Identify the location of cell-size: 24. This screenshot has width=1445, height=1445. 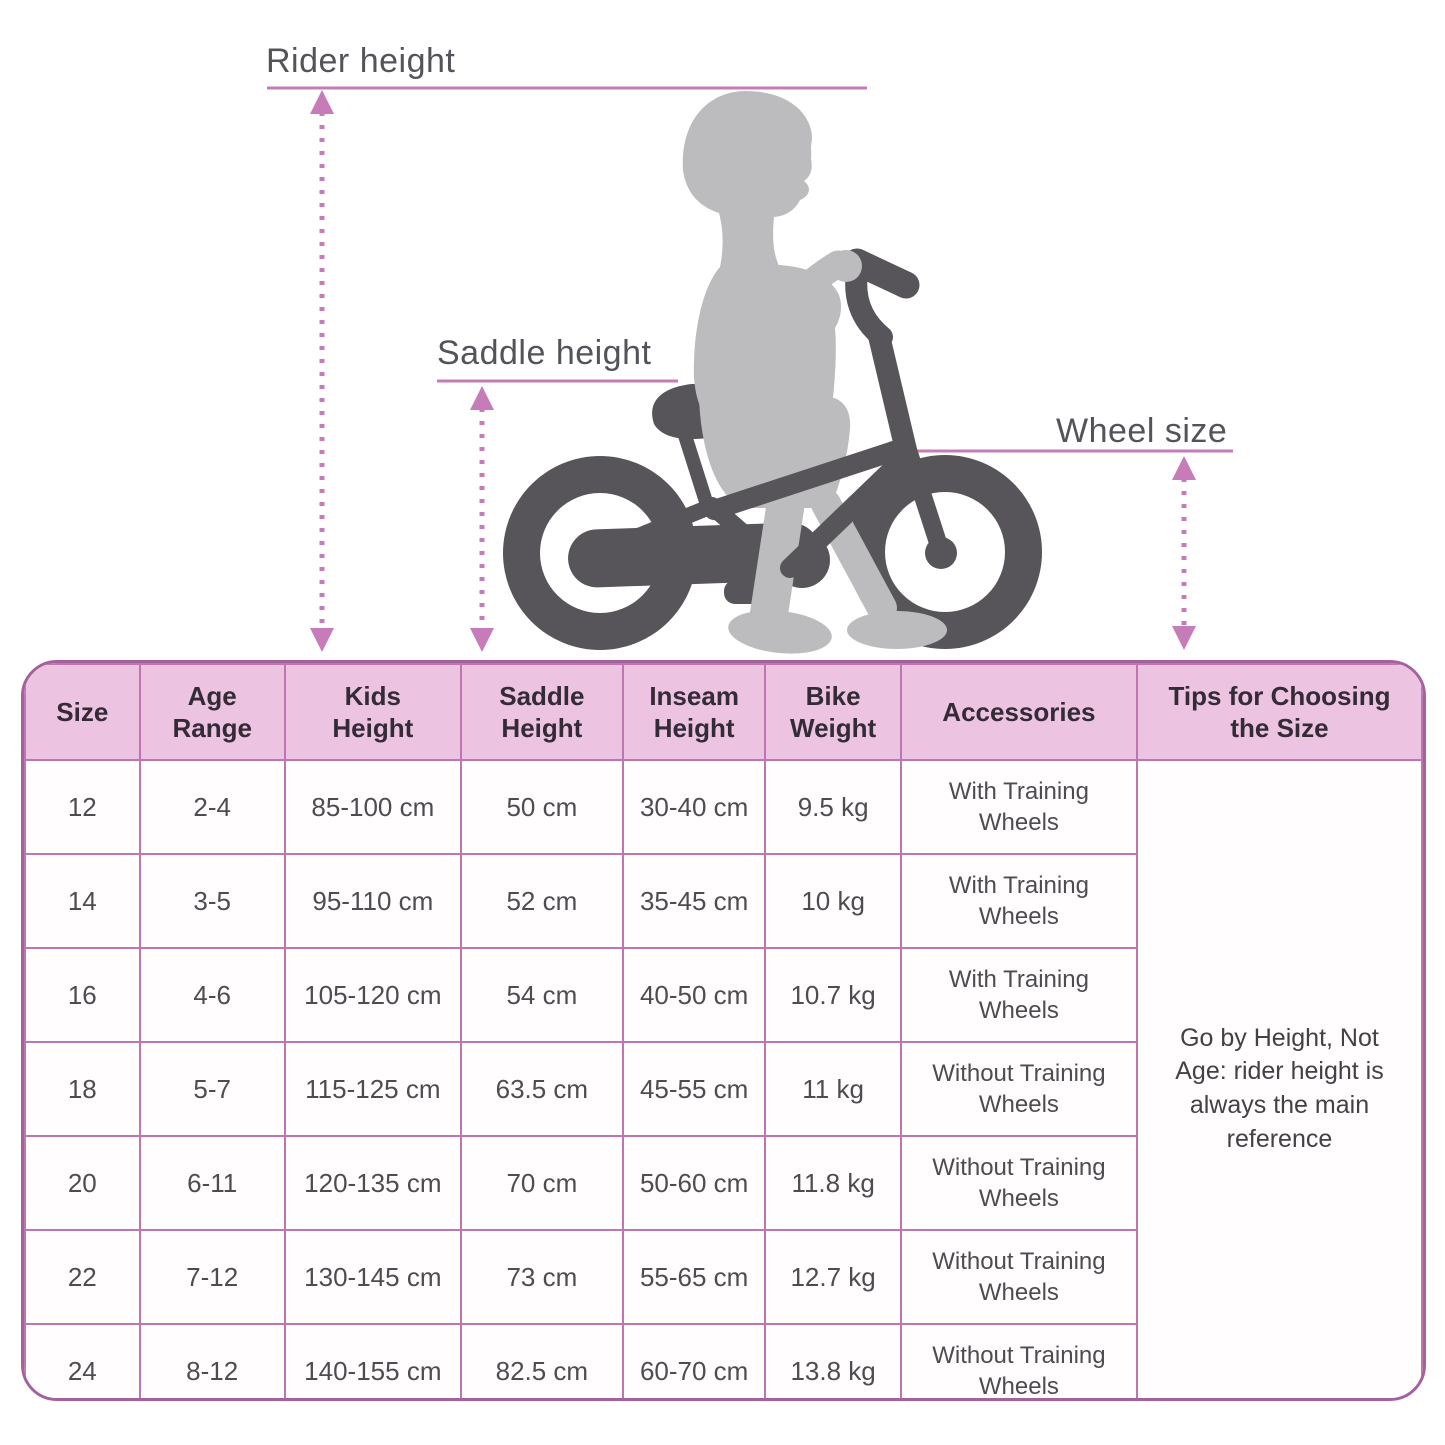
(82, 1360).